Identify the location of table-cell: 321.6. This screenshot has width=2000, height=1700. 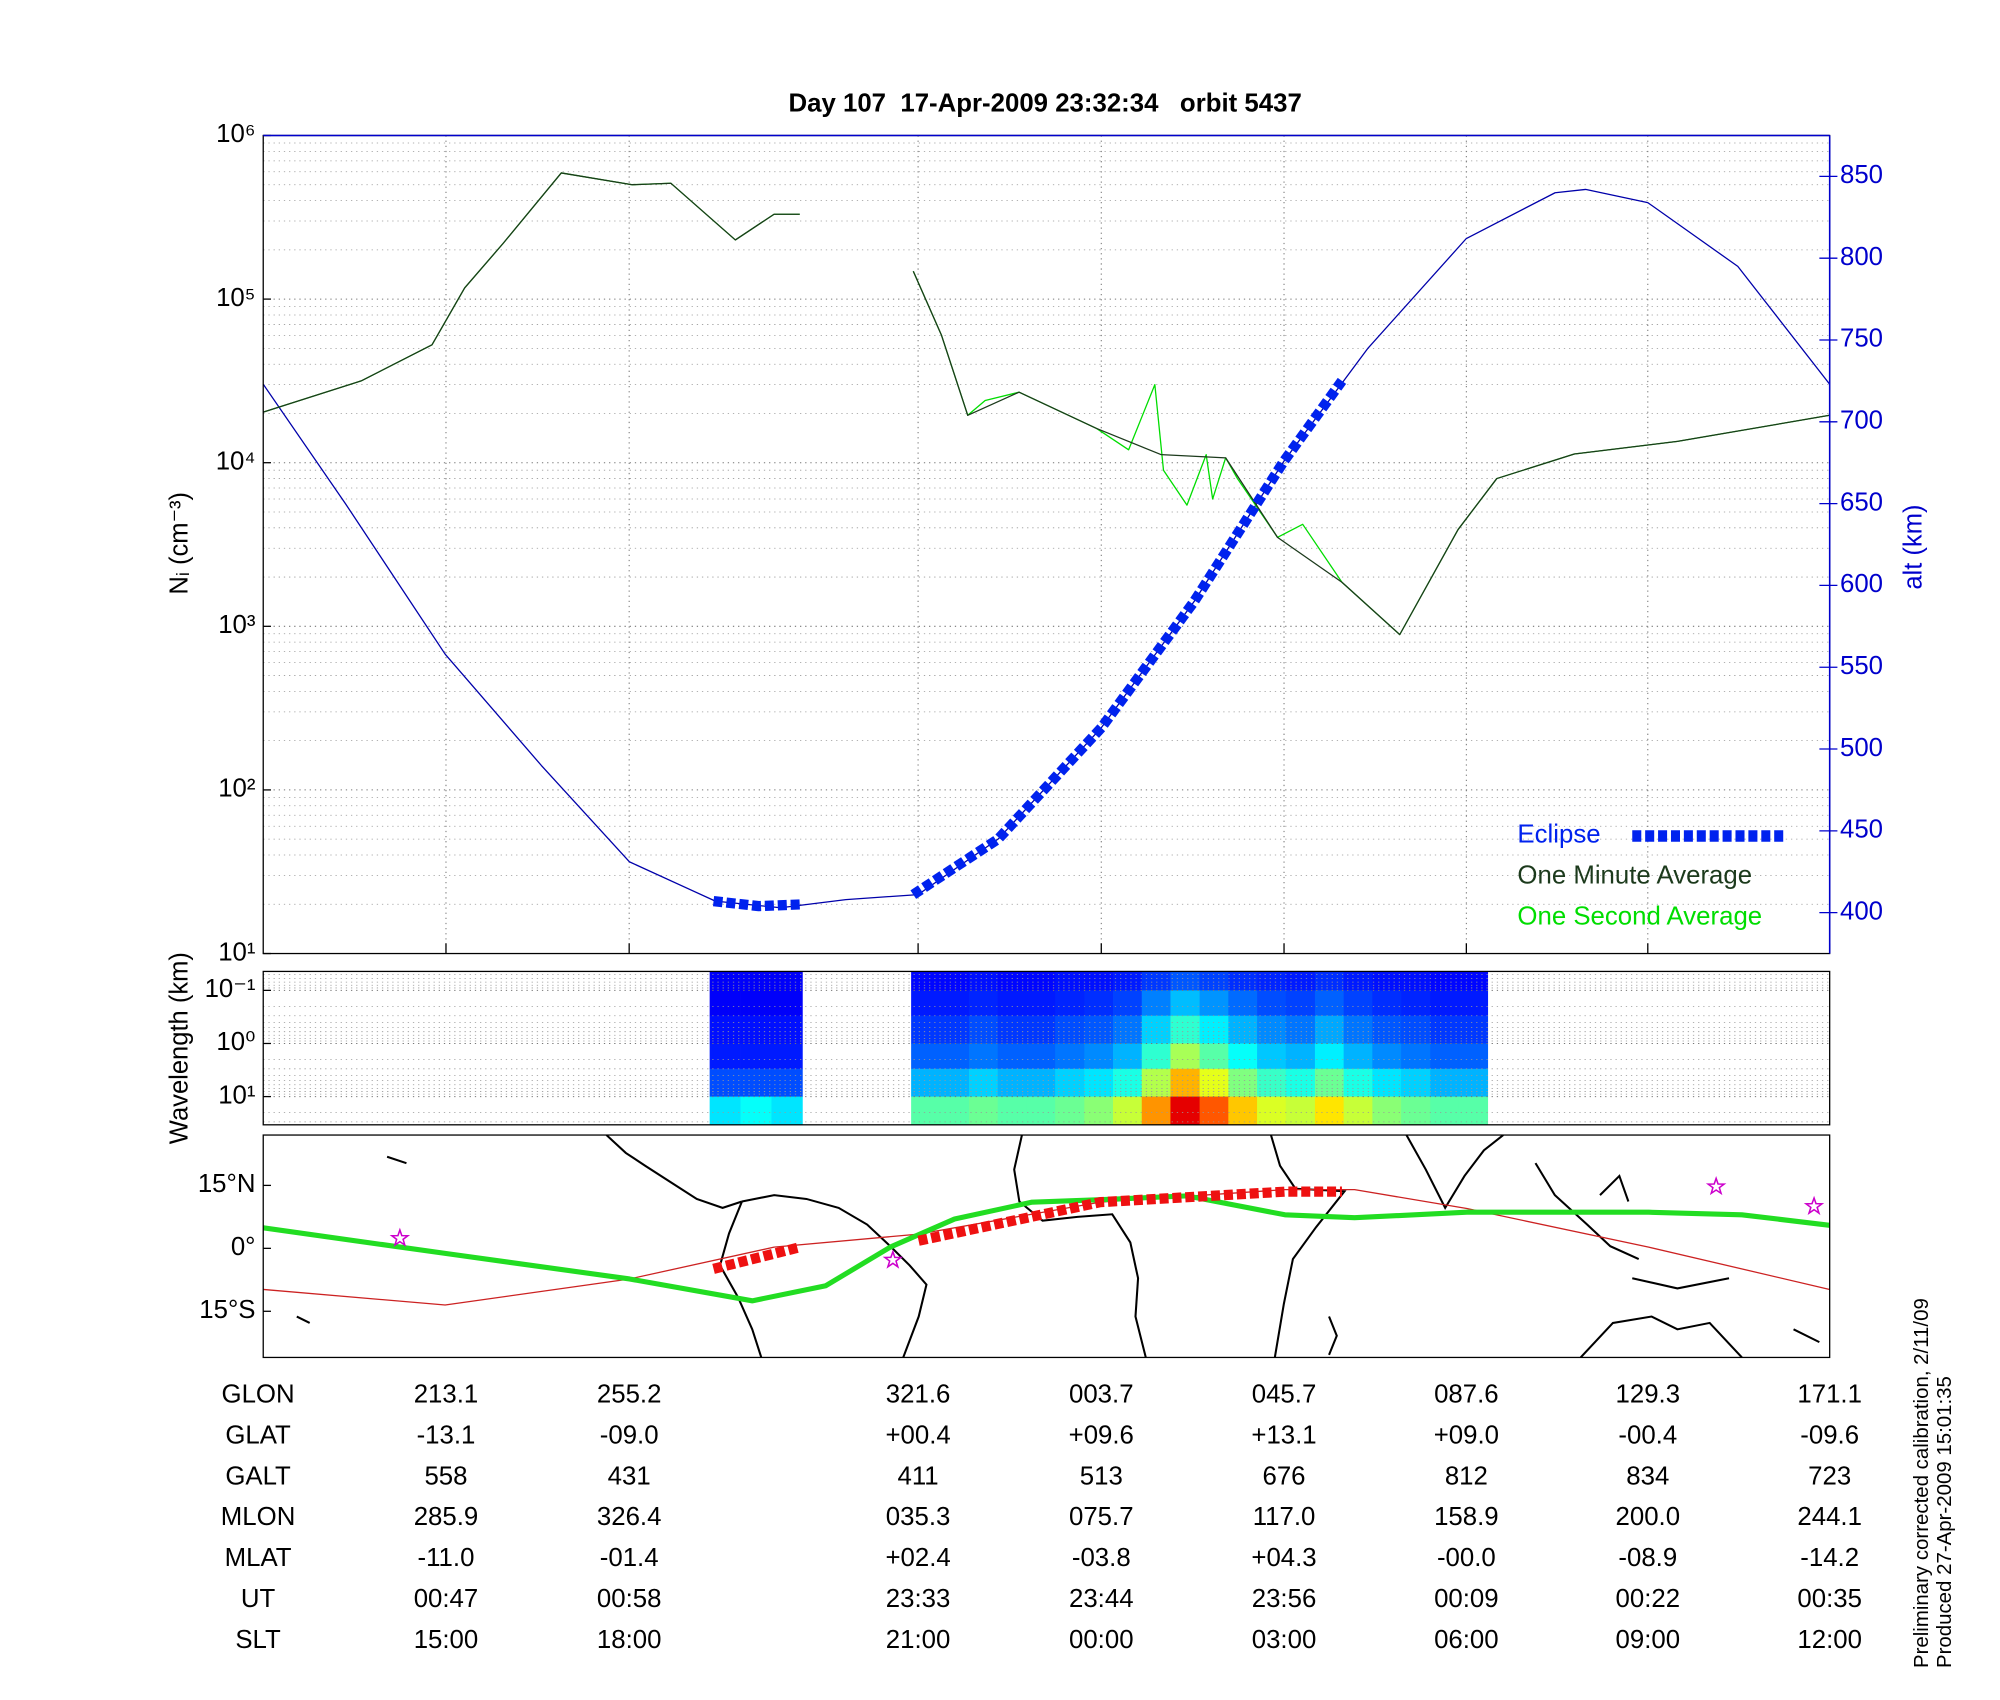
(918, 1395).